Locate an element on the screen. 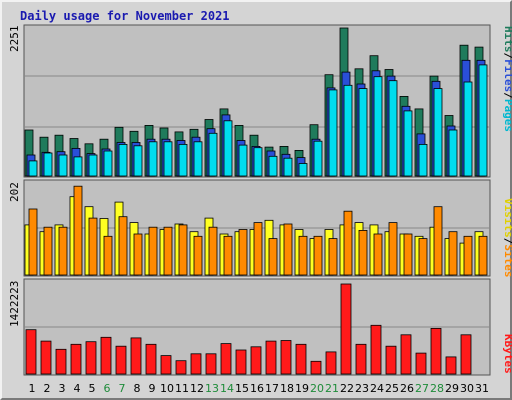 The width and height of the screenshot is (512, 400). kbytes-ymax-label: 1422223 is located at coordinates (14, 304).